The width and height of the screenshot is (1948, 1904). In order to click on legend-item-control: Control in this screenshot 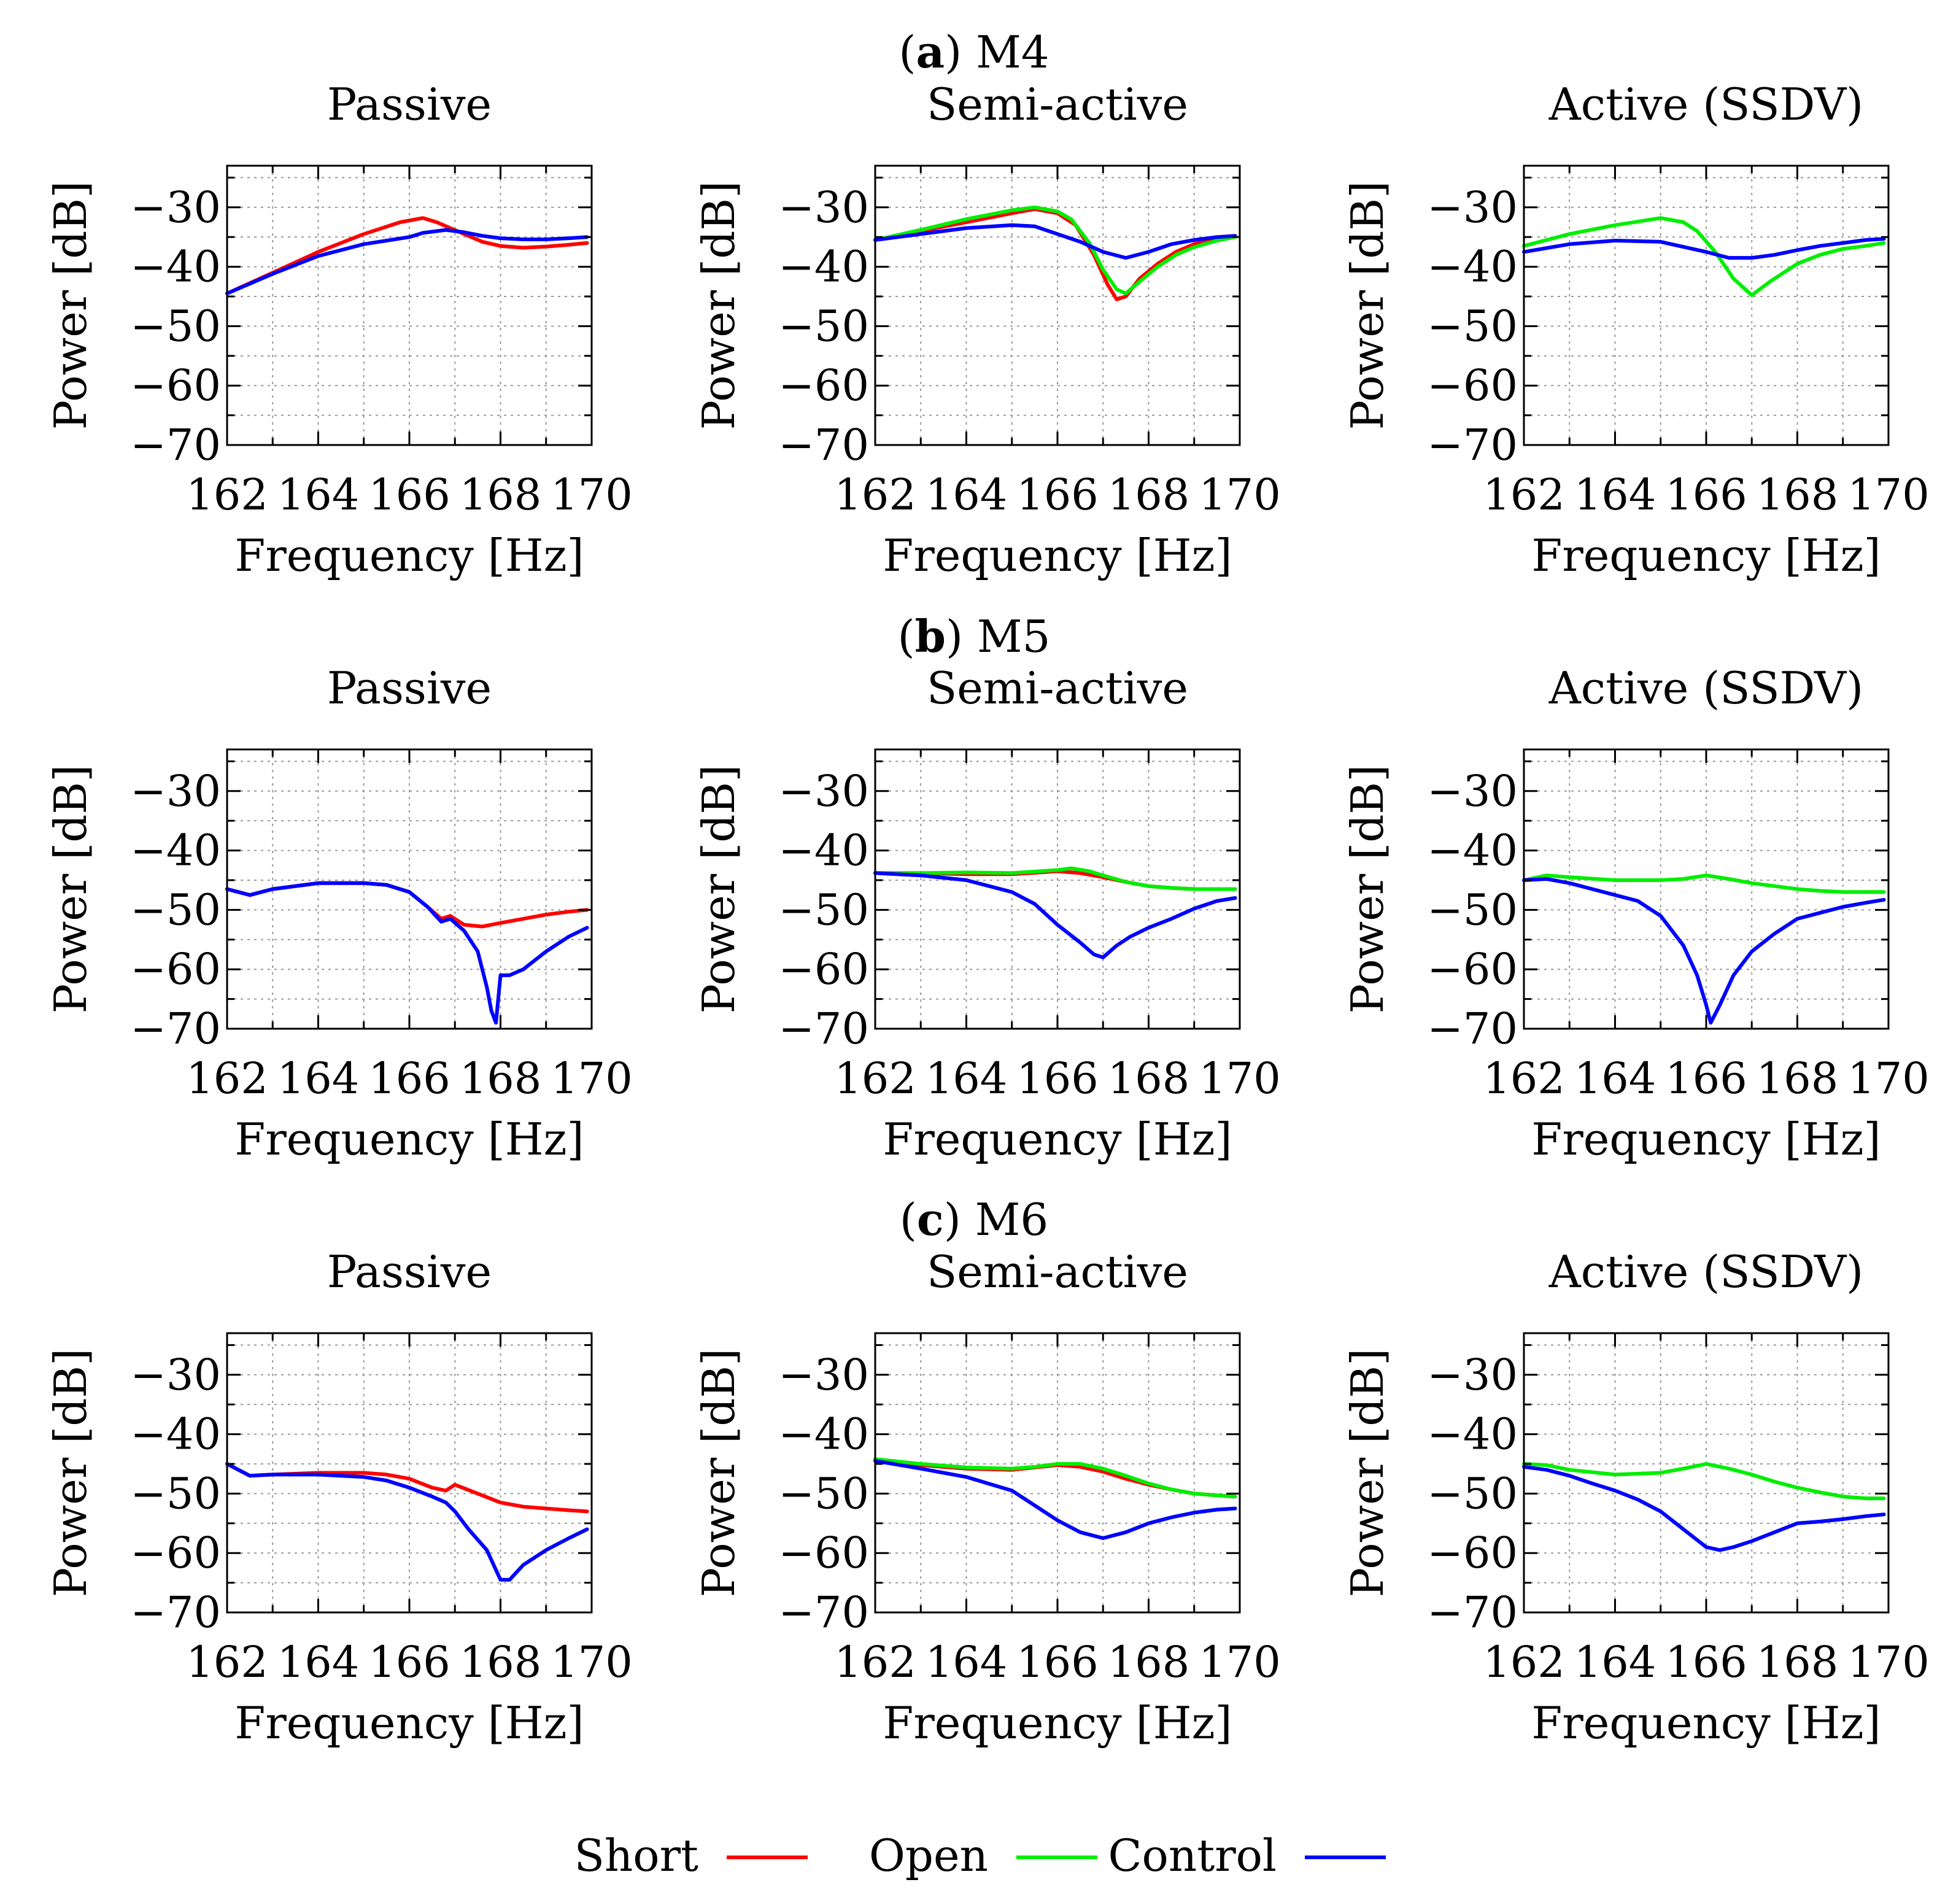, I will do `click(1247, 1855)`.